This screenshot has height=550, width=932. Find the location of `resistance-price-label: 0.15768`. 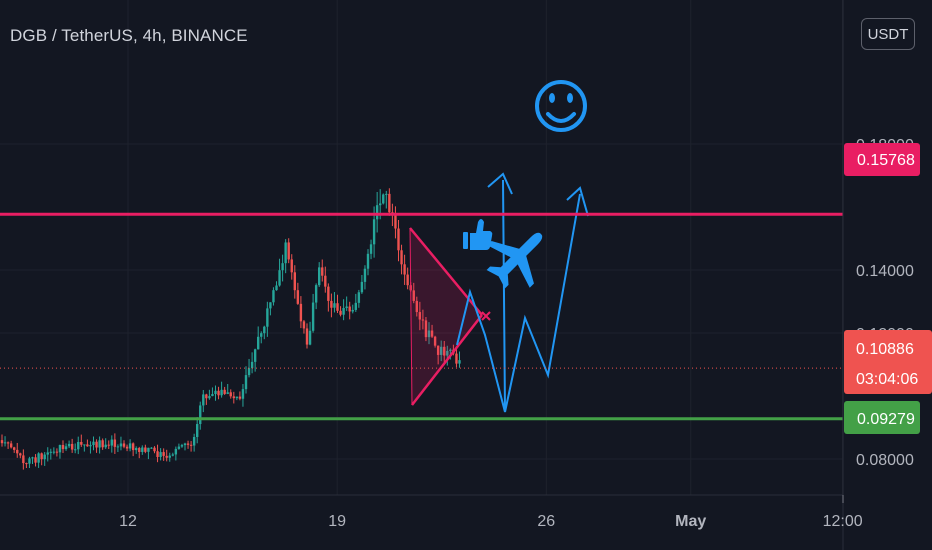

resistance-price-label: 0.15768 is located at coordinates (886, 160).